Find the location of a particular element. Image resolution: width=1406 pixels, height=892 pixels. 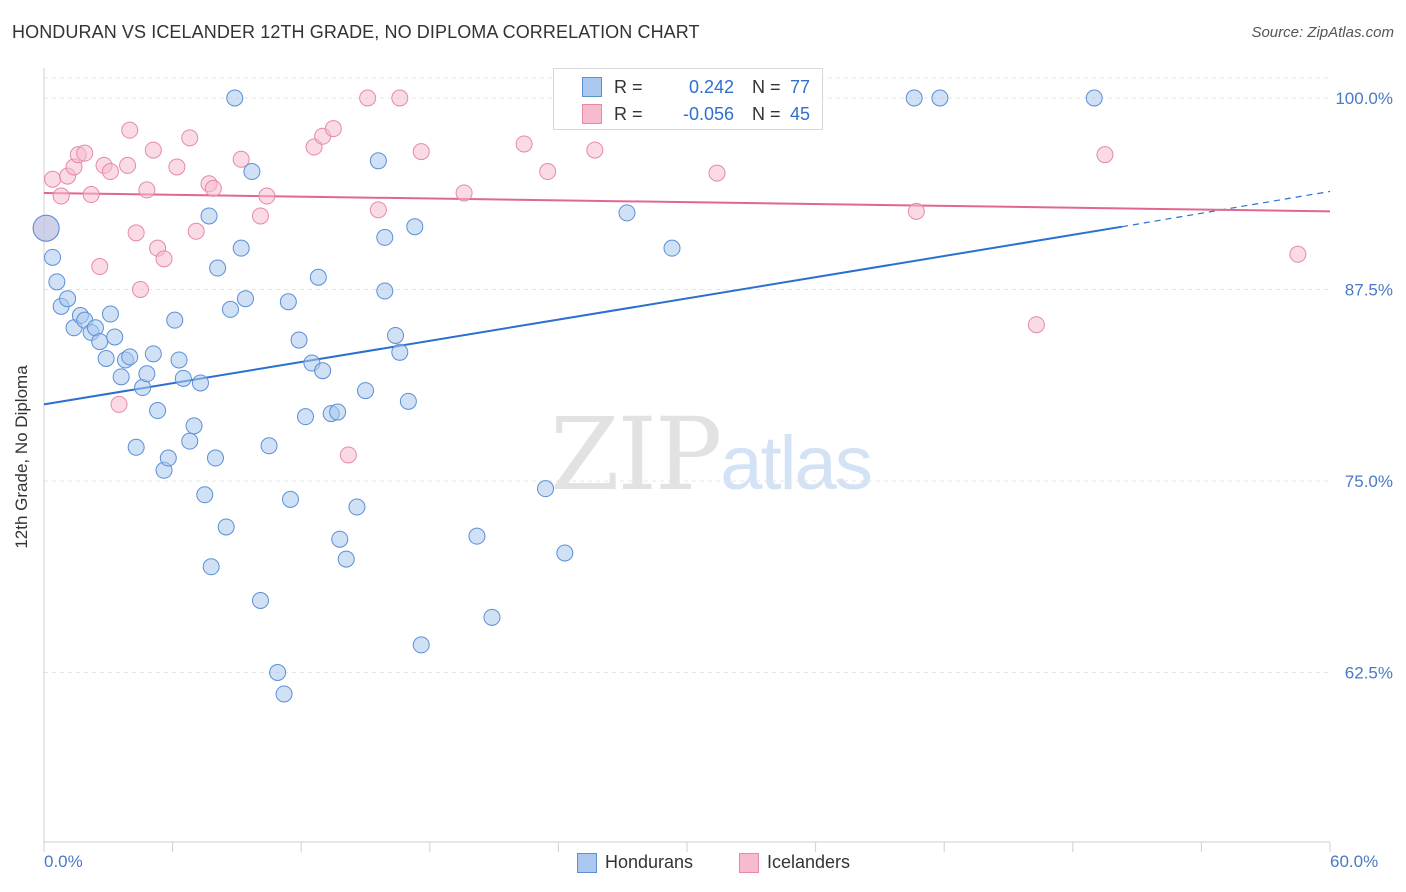

legend-swatch-hondurans is located at coordinates (587, 862).